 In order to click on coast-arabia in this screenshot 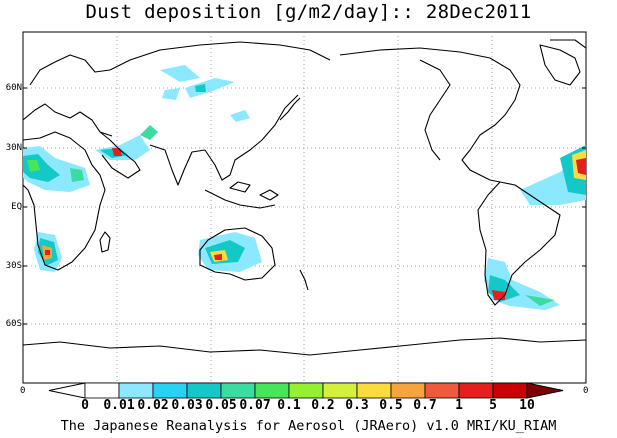, I will do `click(120, 155)`.